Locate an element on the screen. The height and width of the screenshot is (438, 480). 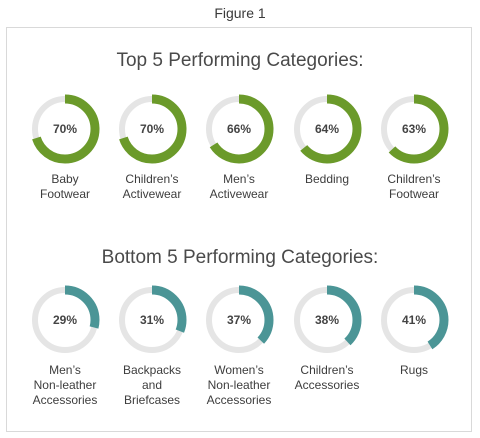
donut-chart: 31% is located at coordinates (152, 320).